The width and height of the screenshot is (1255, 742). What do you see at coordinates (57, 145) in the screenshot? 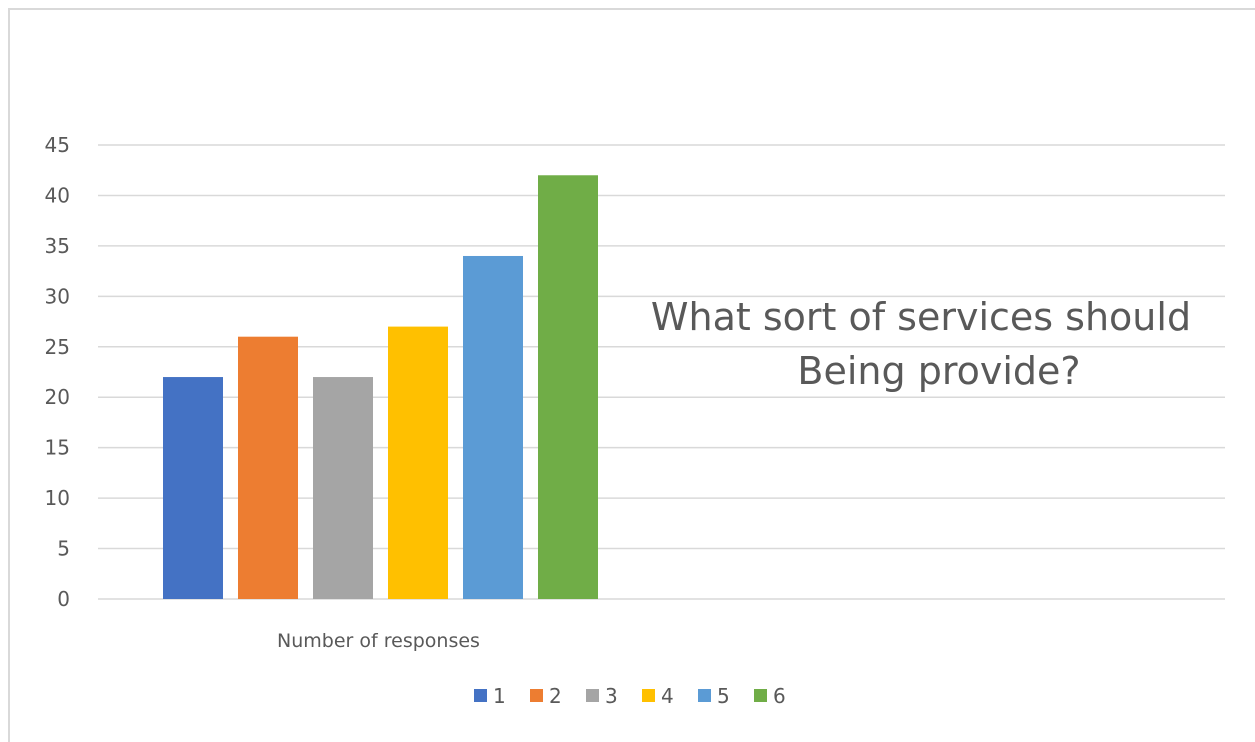
I see `y-tick-label-45: 45` at bounding box center [57, 145].